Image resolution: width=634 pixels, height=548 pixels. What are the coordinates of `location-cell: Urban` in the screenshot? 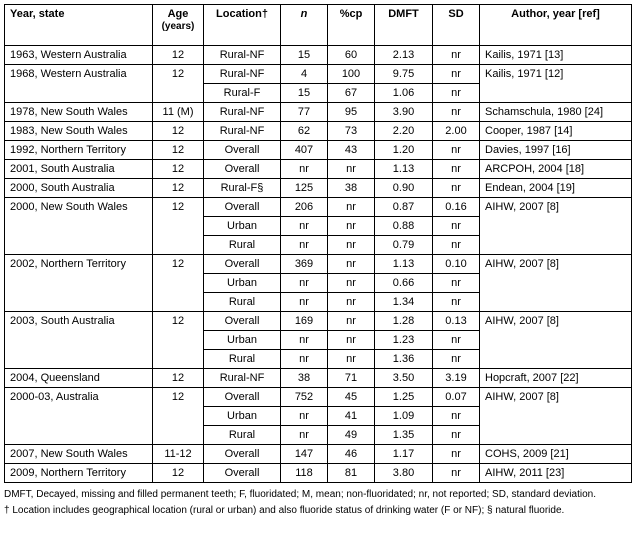 It's located at (242, 416).